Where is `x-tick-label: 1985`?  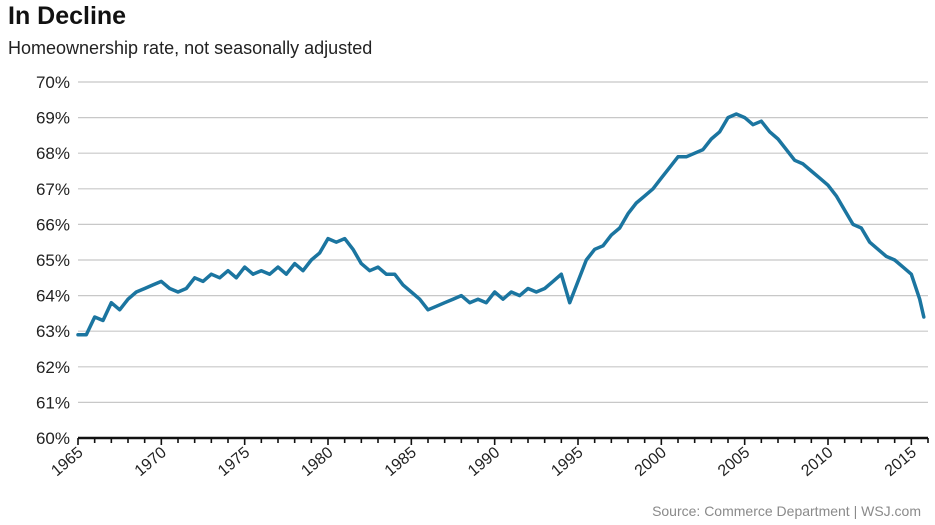 x-tick-label: 1985 is located at coordinates (401, 462).